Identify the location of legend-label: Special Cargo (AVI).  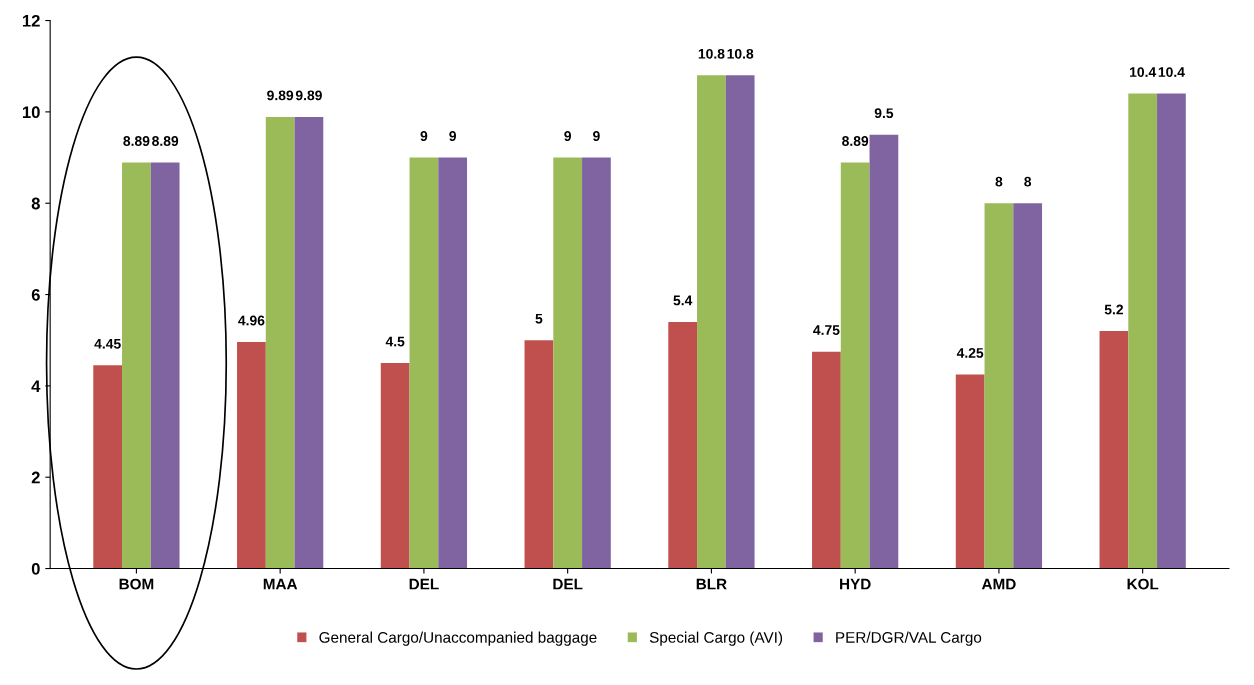
(716, 638).